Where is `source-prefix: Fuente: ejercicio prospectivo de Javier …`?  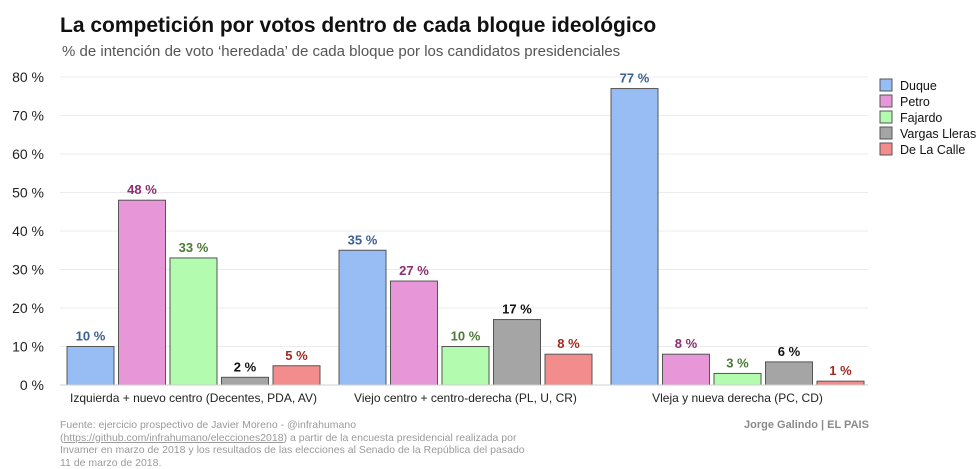
source-prefix: Fuente: ejercicio prospectivo de Javier … is located at coordinates (208, 431).